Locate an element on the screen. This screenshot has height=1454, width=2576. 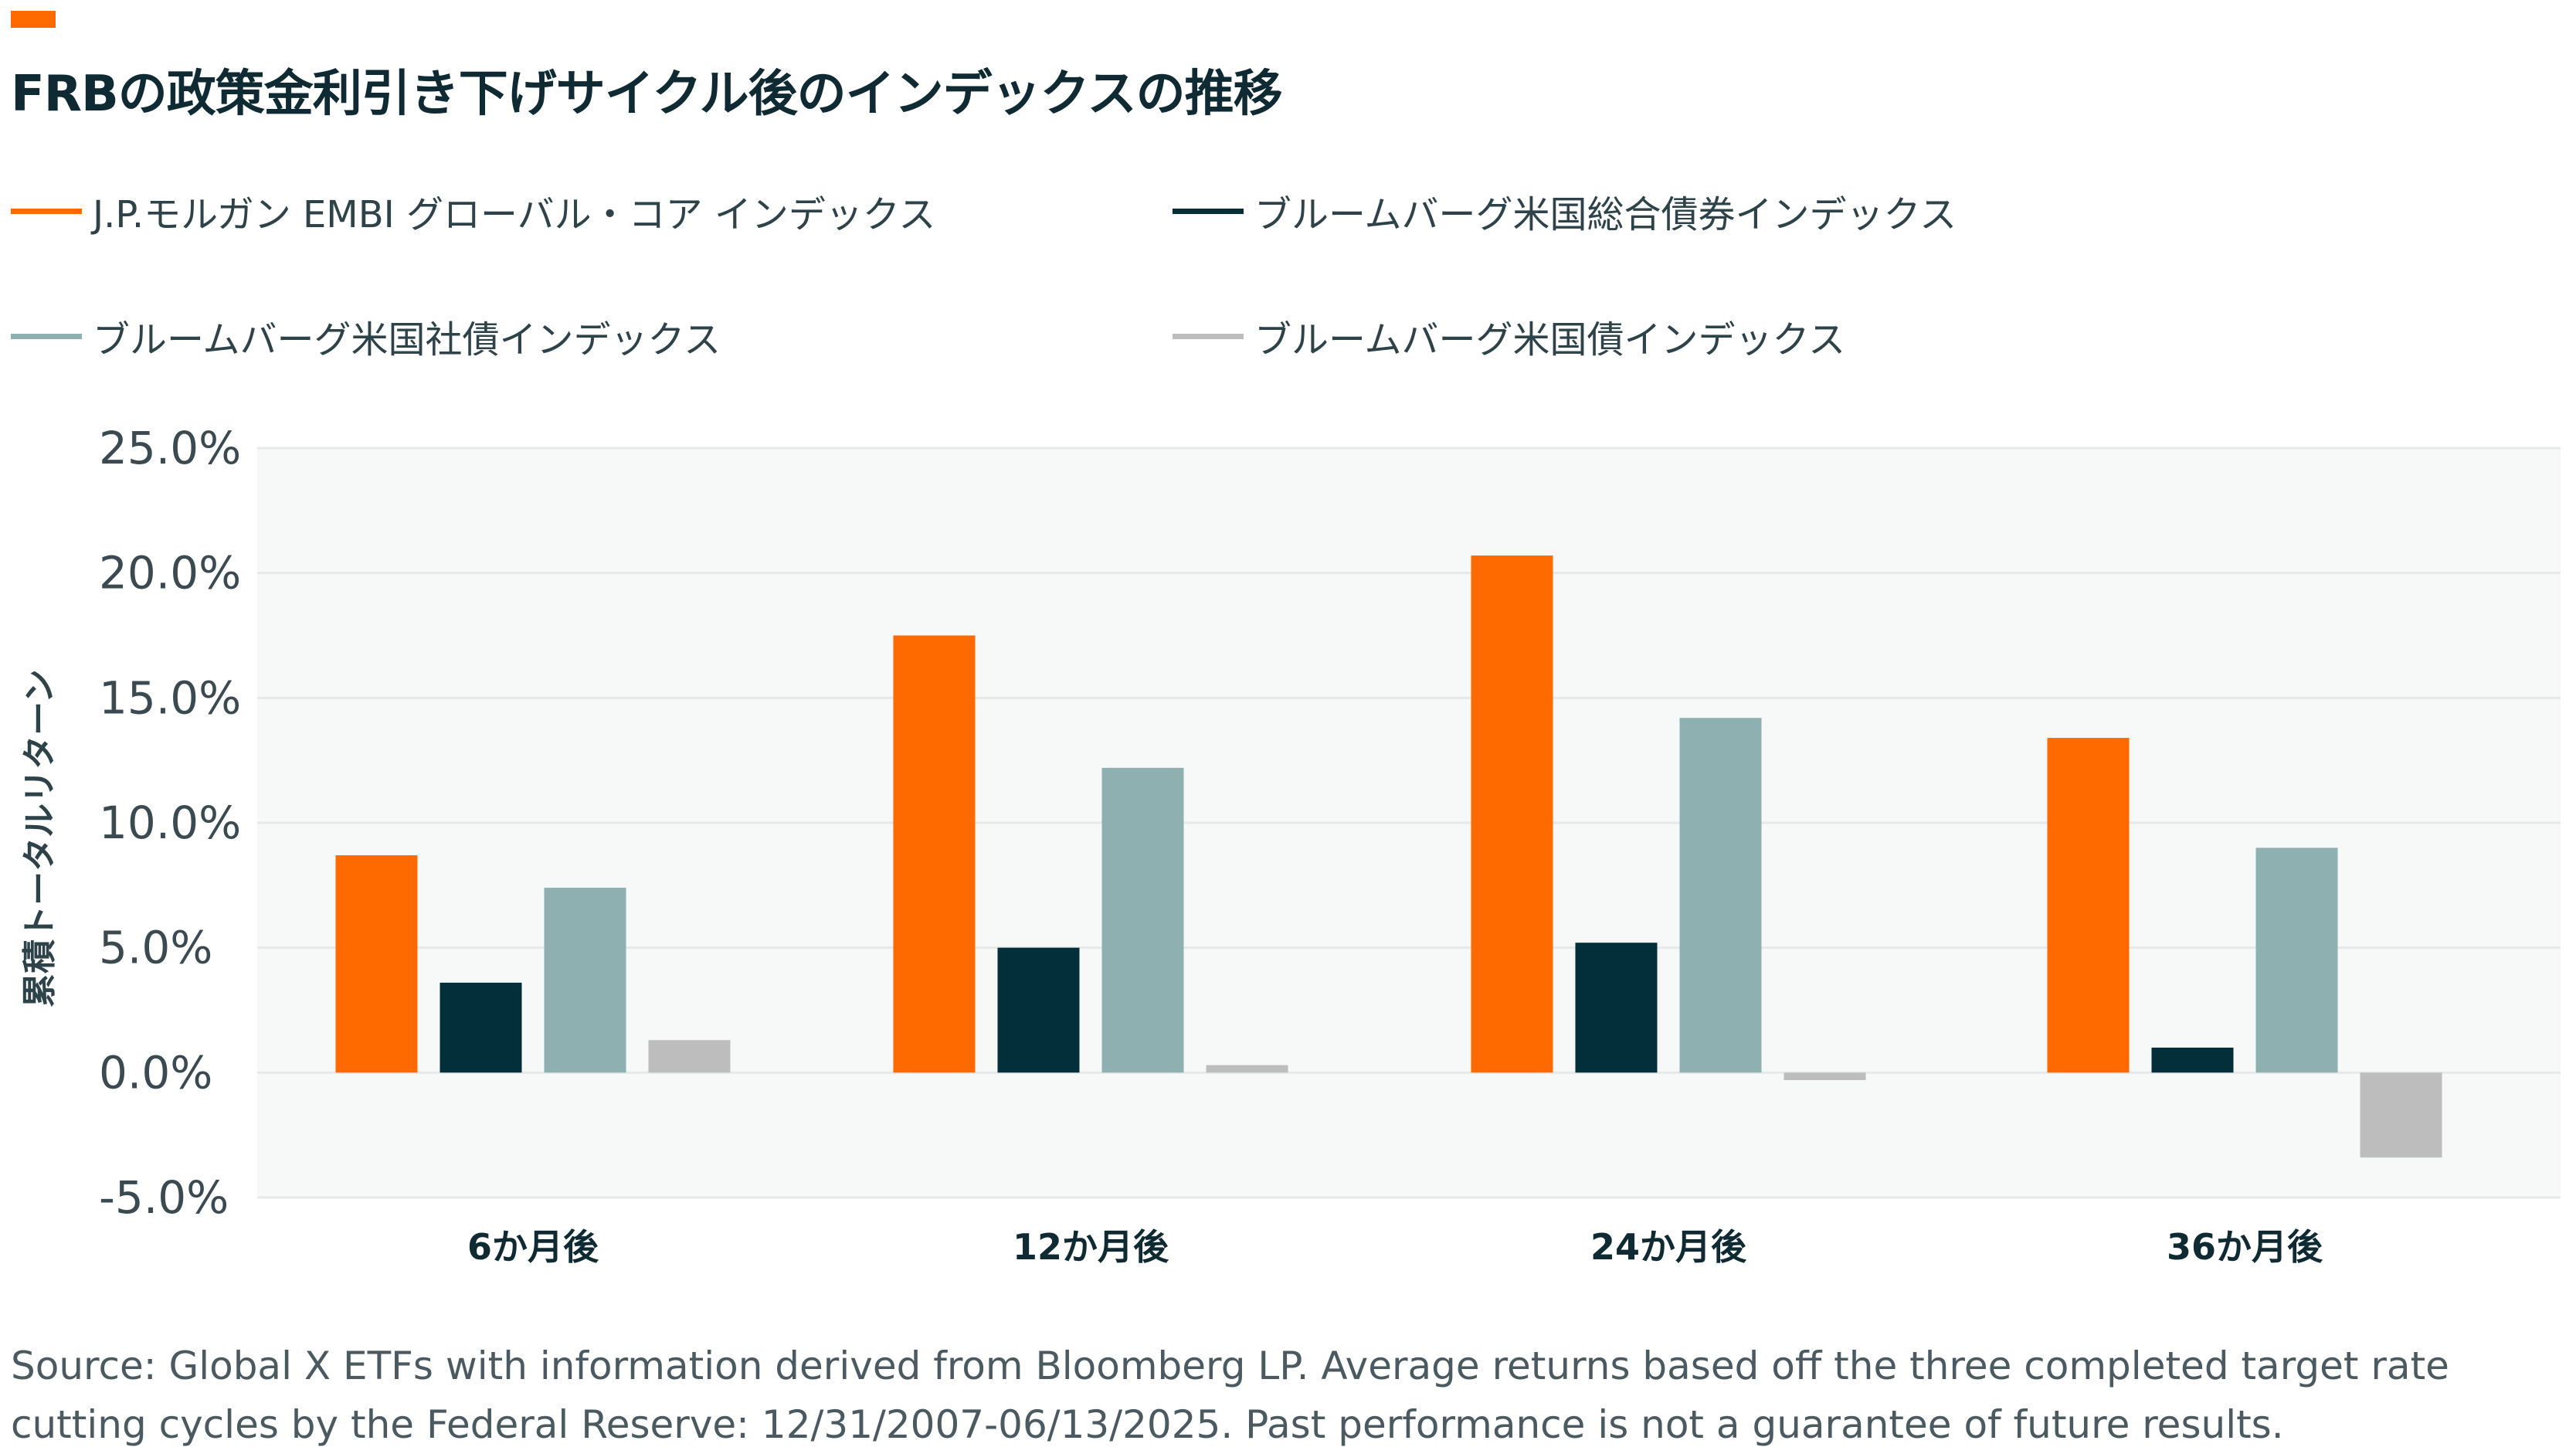
legend-item-treasury: ブルームバーグ米国債インデックス is located at coordinates (1509, 336).